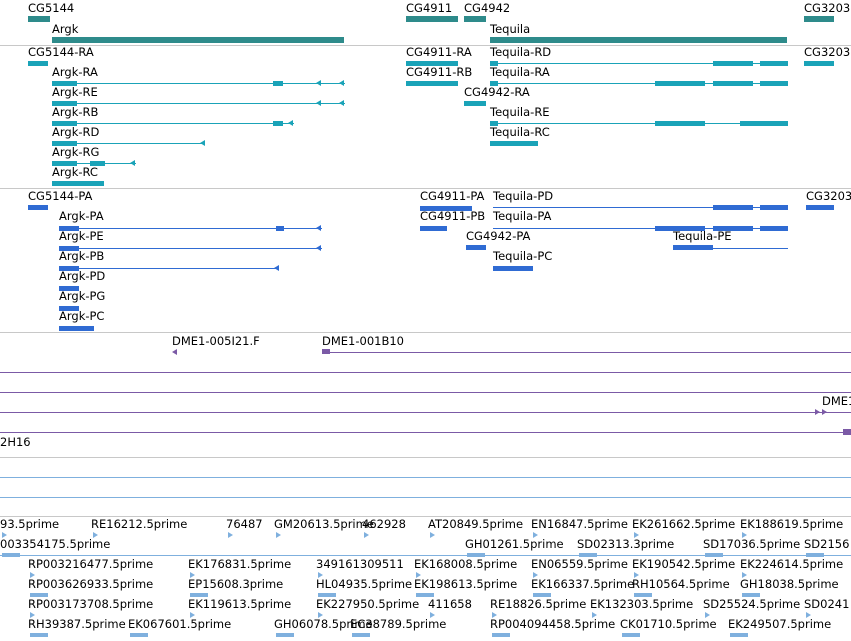 This screenshot has width=851, height=641. What do you see at coordinates (498, 236) in the screenshot?
I see `transcript-label: CG4942-PA` at bounding box center [498, 236].